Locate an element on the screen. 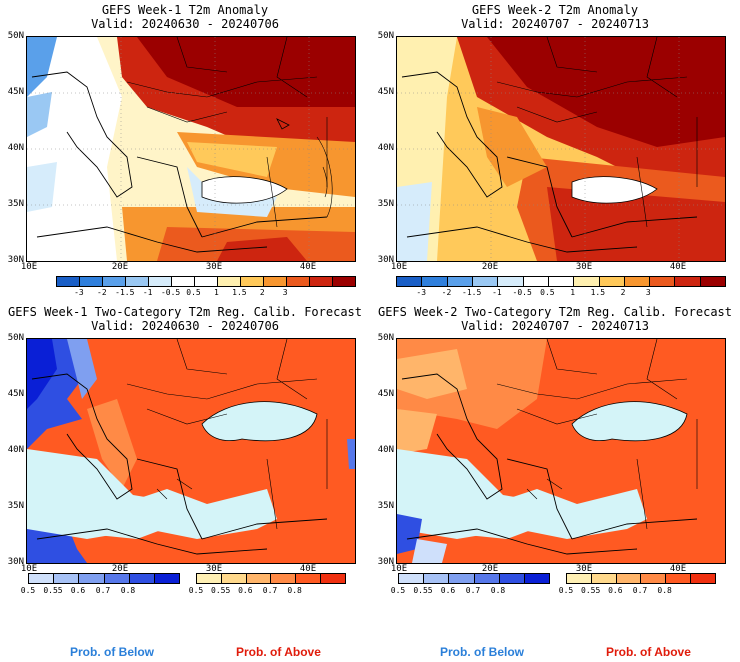 This screenshot has width=740, height=662. below-colorbar is located at coordinates (104, 578).